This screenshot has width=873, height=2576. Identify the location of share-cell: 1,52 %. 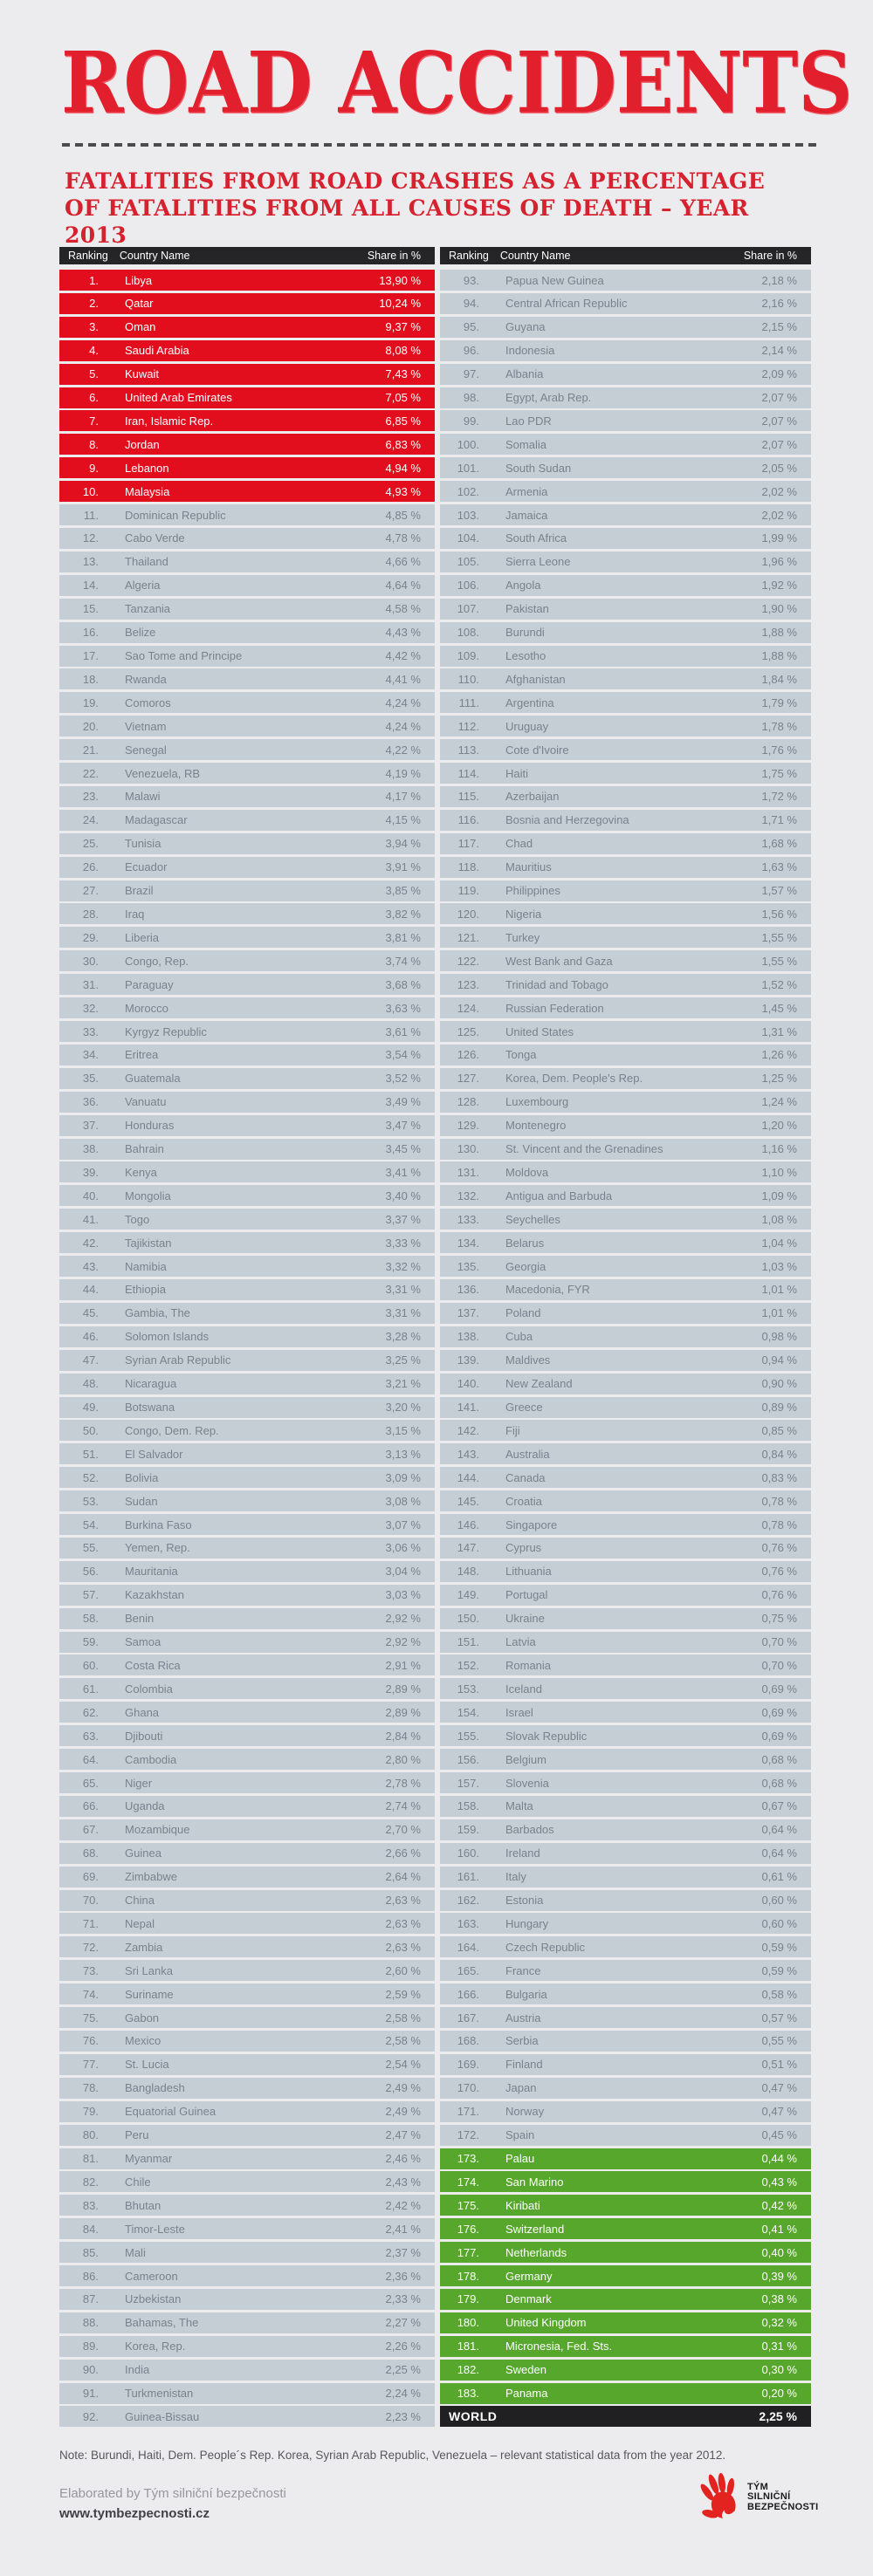
(779, 984).